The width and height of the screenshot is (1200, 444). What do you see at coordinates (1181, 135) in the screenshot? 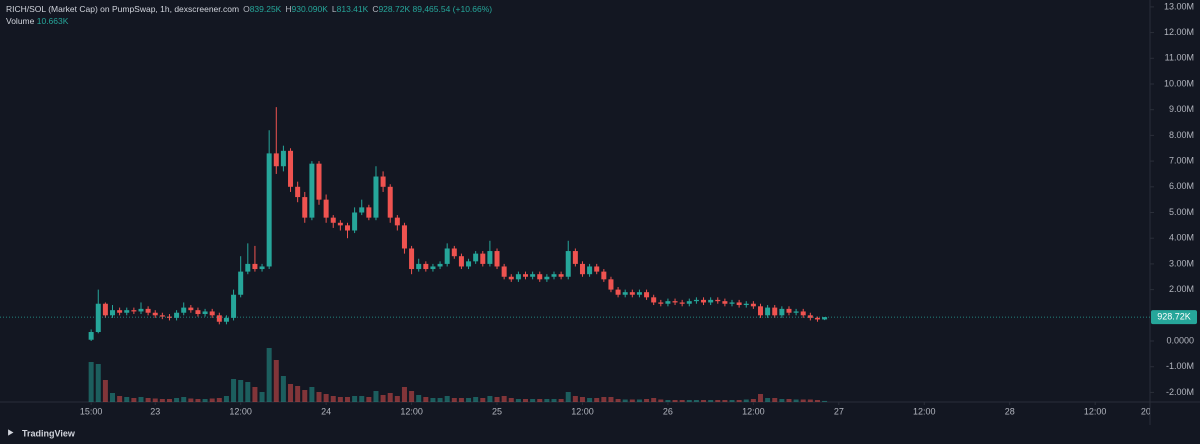
I see `y-tick-label: 8.00M` at bounding box center [1181, 135].